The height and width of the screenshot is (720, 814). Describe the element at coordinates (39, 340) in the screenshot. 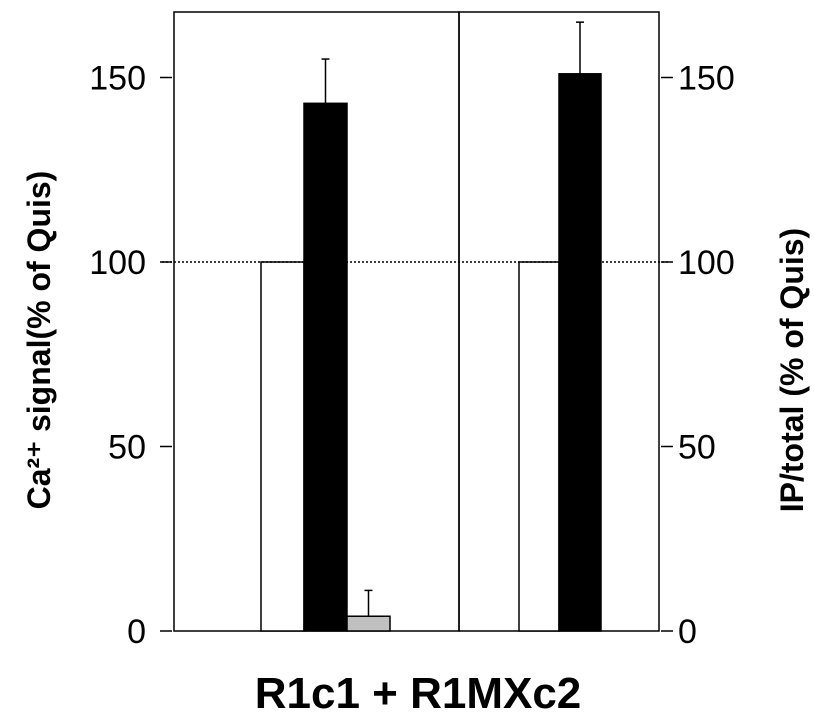

I see `y-axis-title-left: Ca²⁺ signal(% of Quis)` at that location.